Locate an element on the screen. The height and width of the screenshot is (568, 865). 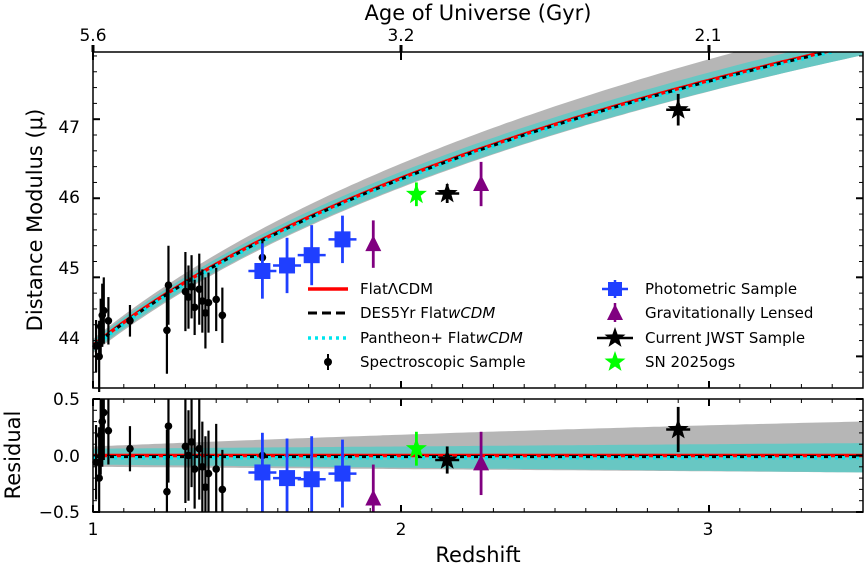
legend-swatch-lensed is located at coordinates (615, 312).